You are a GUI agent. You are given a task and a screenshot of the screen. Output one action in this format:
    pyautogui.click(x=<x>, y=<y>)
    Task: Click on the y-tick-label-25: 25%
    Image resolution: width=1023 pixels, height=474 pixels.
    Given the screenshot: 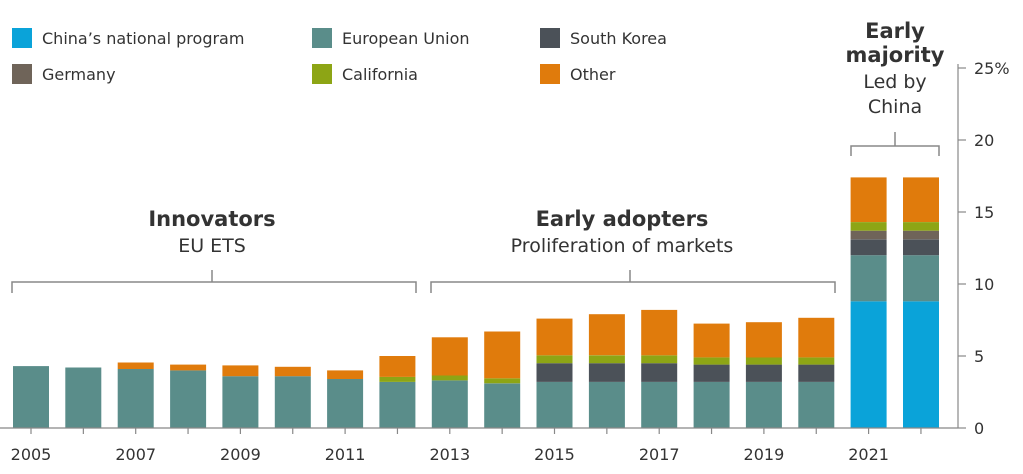 What is the action you would take?
    pyautogui.click(x=992, y=68)
    